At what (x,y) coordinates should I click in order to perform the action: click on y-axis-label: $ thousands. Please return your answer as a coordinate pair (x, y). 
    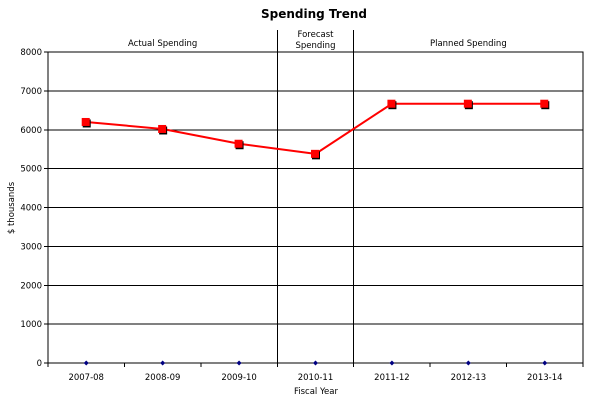
    Looking at the image, I should click on (12, 207).